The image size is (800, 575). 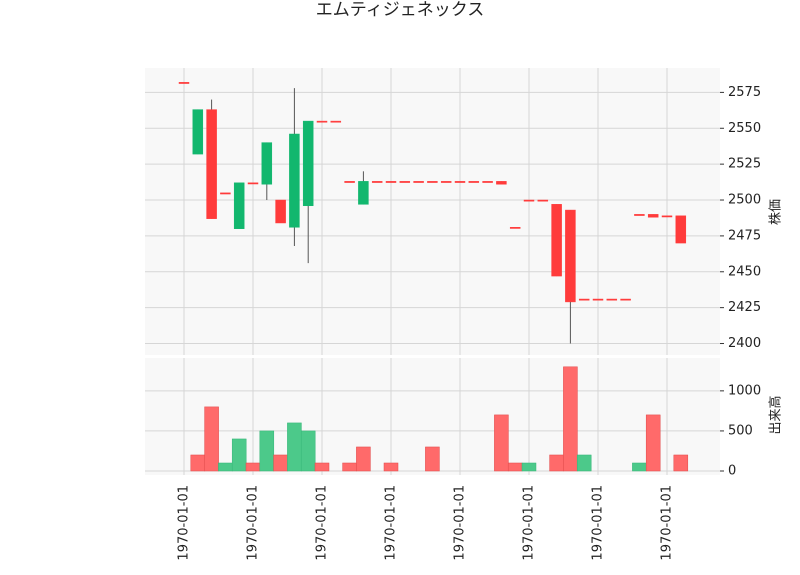 What do you see at coordinates (776, 212) in the screenshot?
I see `y-axis-label: 株価` at bounding box center [776, 212].